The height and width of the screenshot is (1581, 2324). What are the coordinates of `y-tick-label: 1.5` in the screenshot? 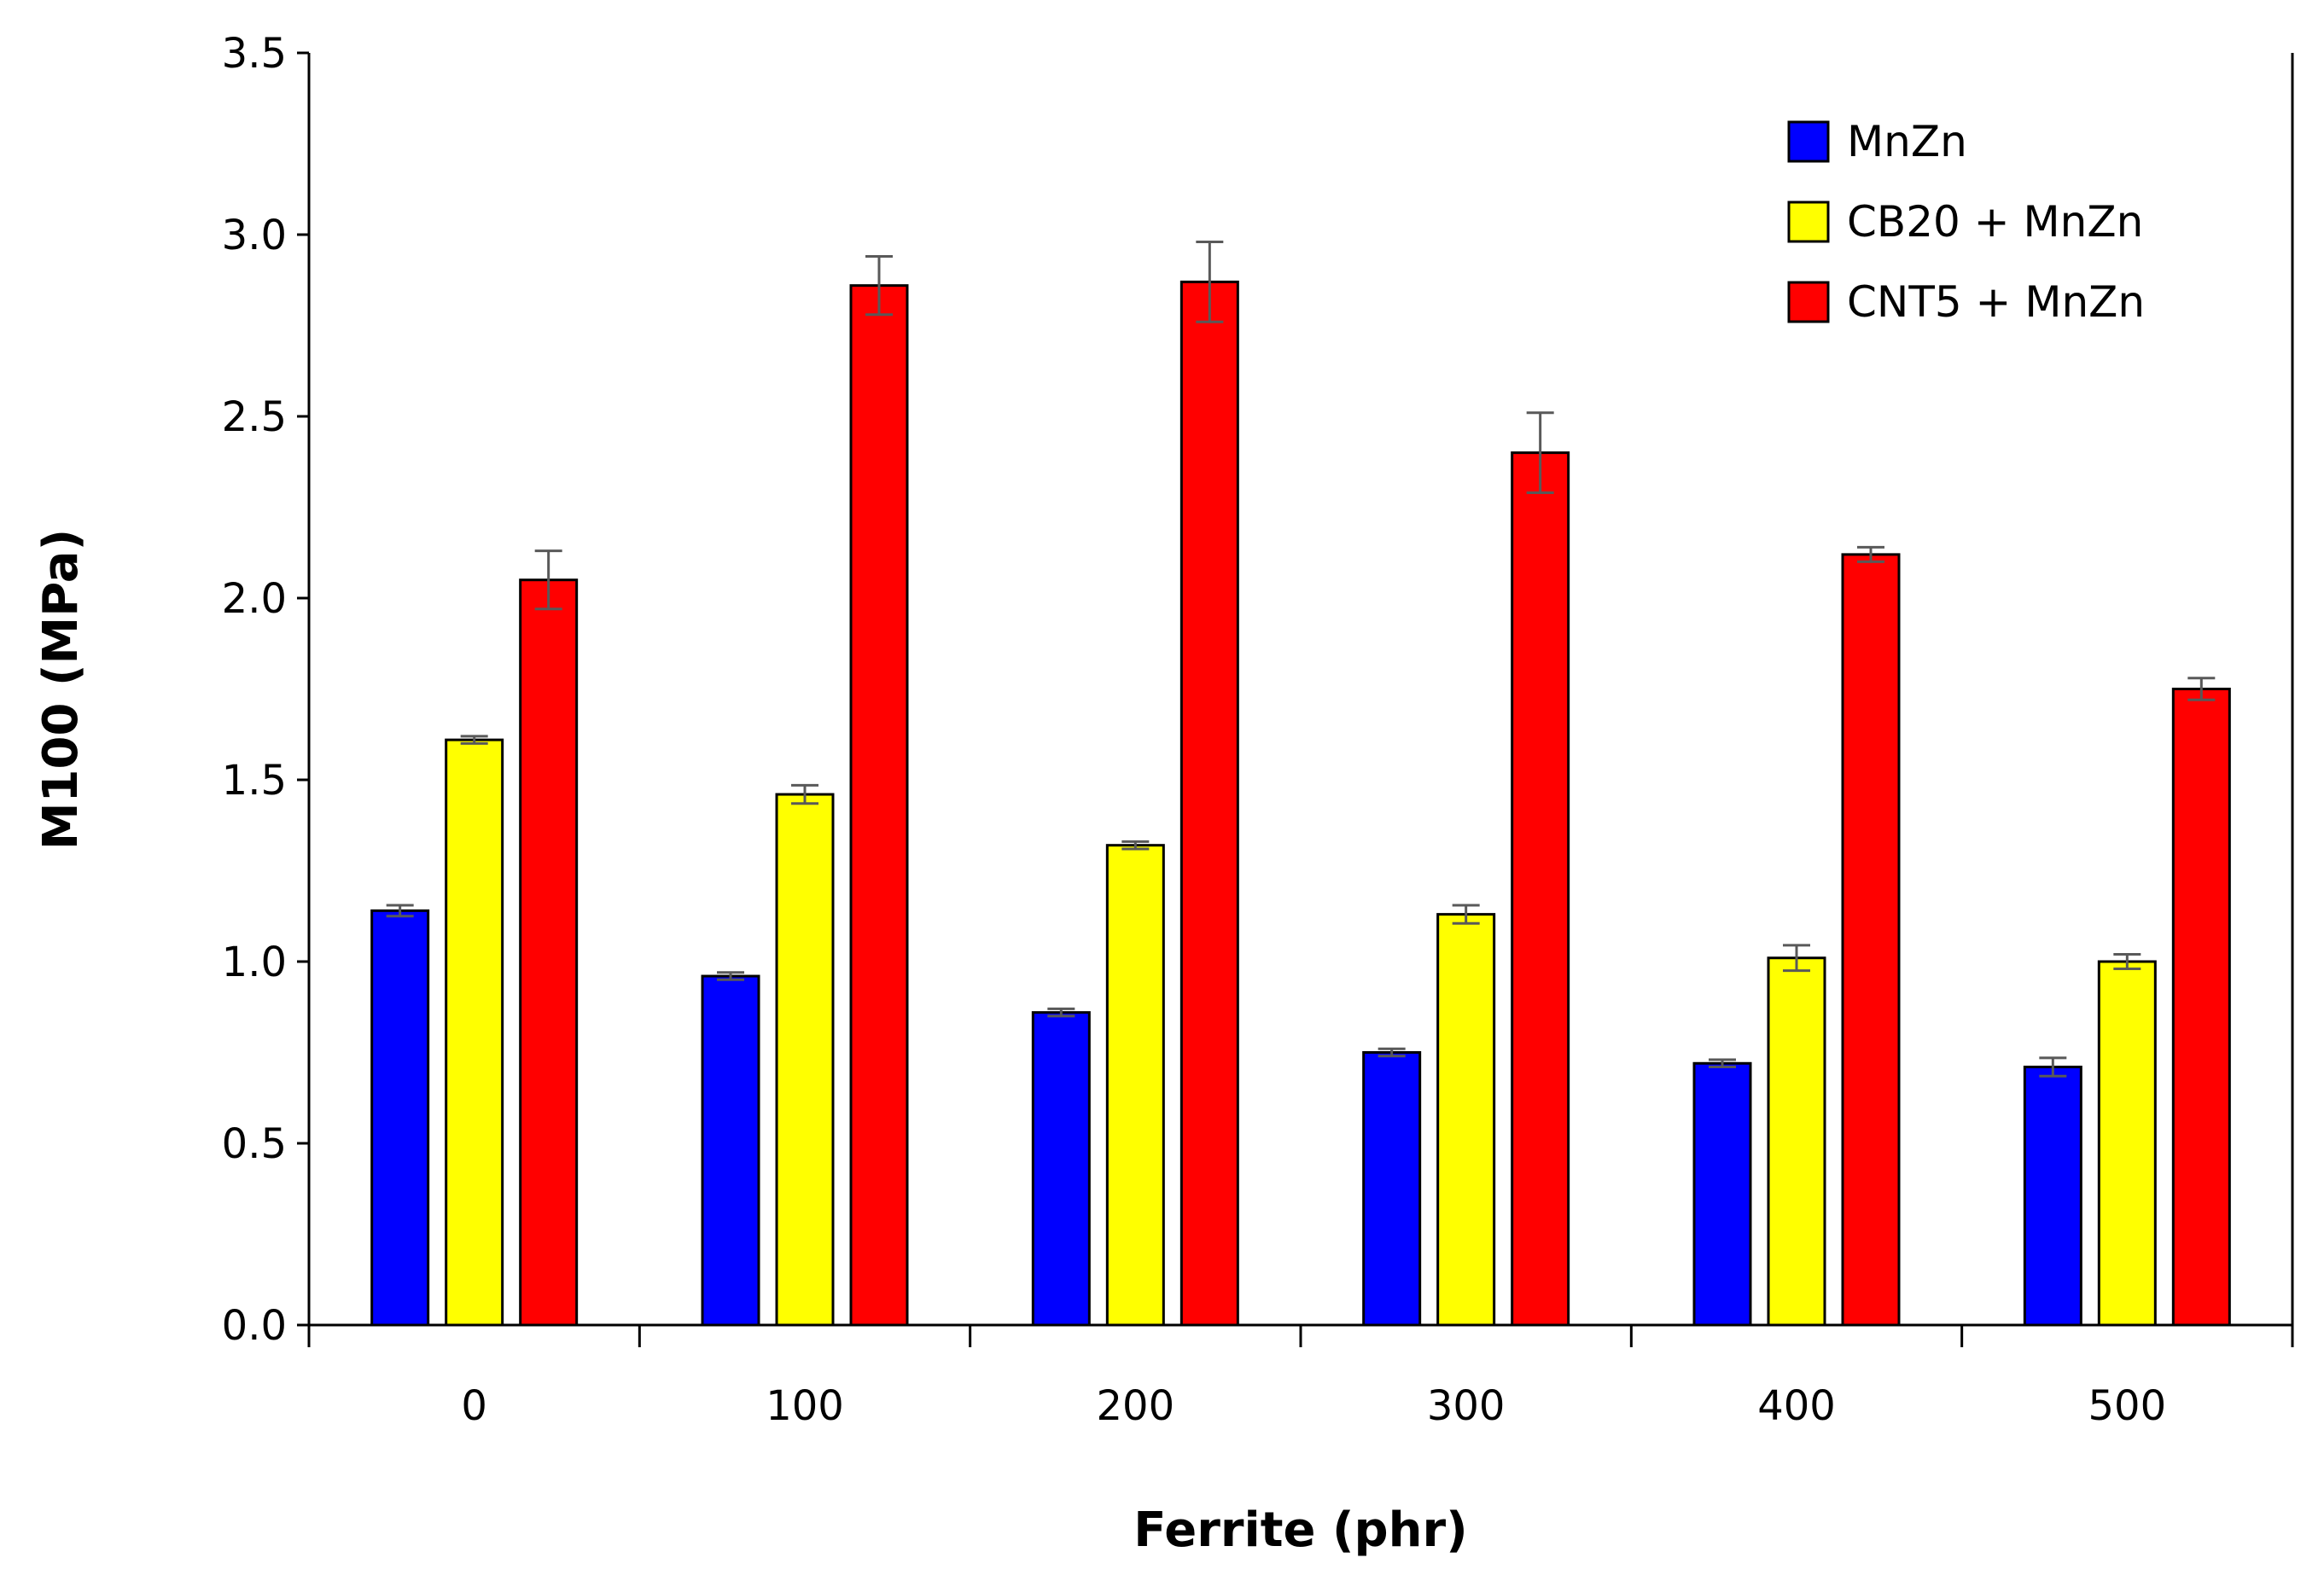 It's located at (254, 781).